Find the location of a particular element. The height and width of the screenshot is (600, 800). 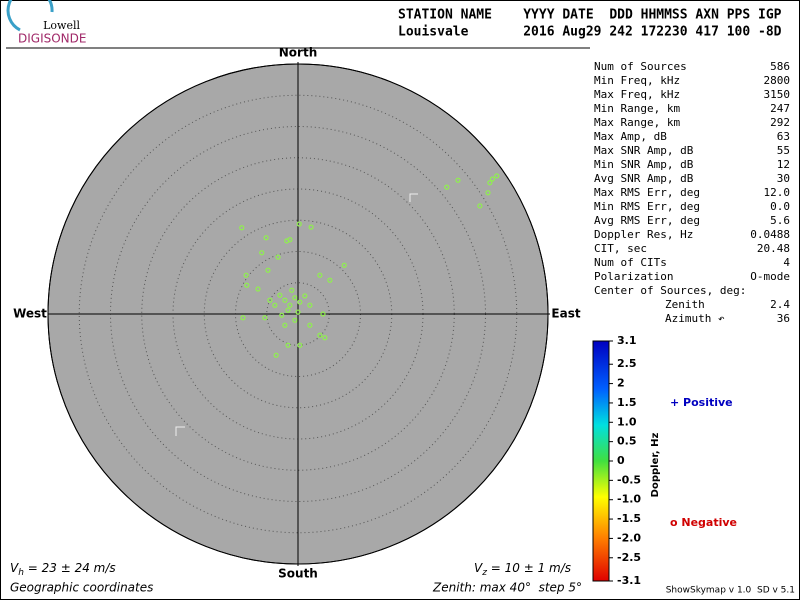

colorbar-tick-label: 0 is located at coordinates (621, 460).